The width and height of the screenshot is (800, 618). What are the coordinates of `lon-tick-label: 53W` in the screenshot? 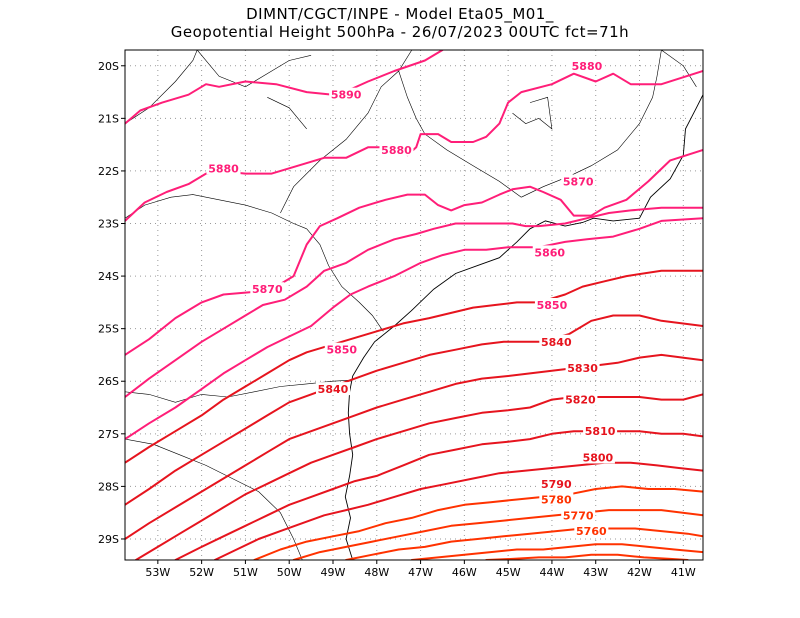 It's located at (157, 572).